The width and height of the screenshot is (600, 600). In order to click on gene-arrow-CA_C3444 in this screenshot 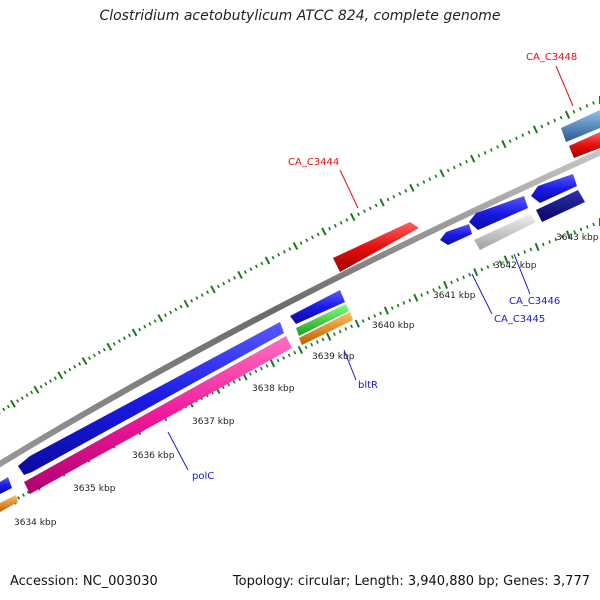, I will do `click(376, 247)`.